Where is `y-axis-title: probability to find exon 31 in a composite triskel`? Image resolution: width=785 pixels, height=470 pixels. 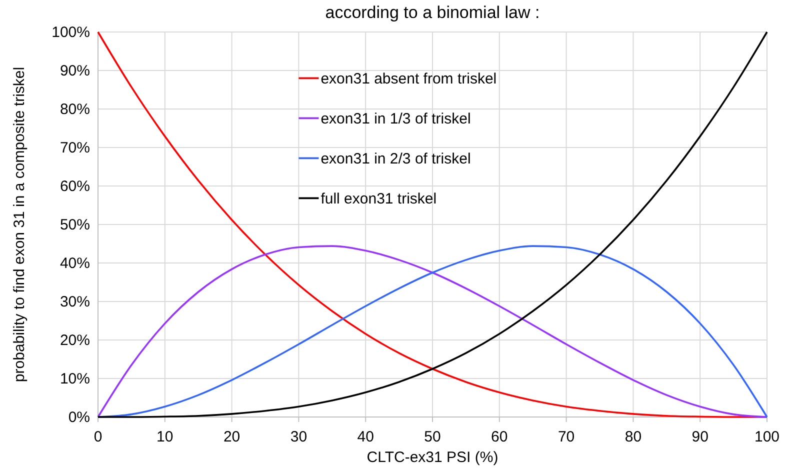
y-axis-title: probability to find exon 31 in a composite triskel is located at coordinates (19, 224).